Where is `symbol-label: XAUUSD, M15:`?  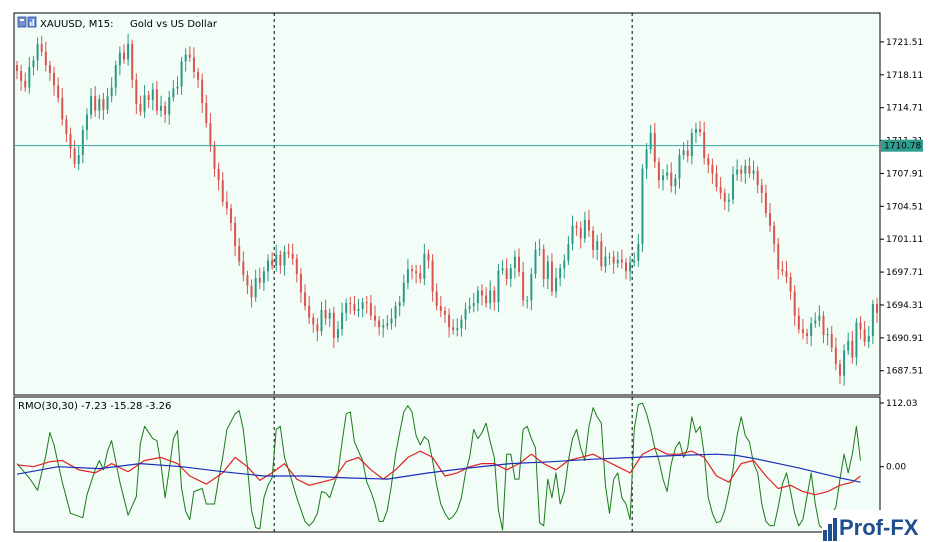
symbol-label: XAUUSD, M15: is located at coordinates (76, 24).